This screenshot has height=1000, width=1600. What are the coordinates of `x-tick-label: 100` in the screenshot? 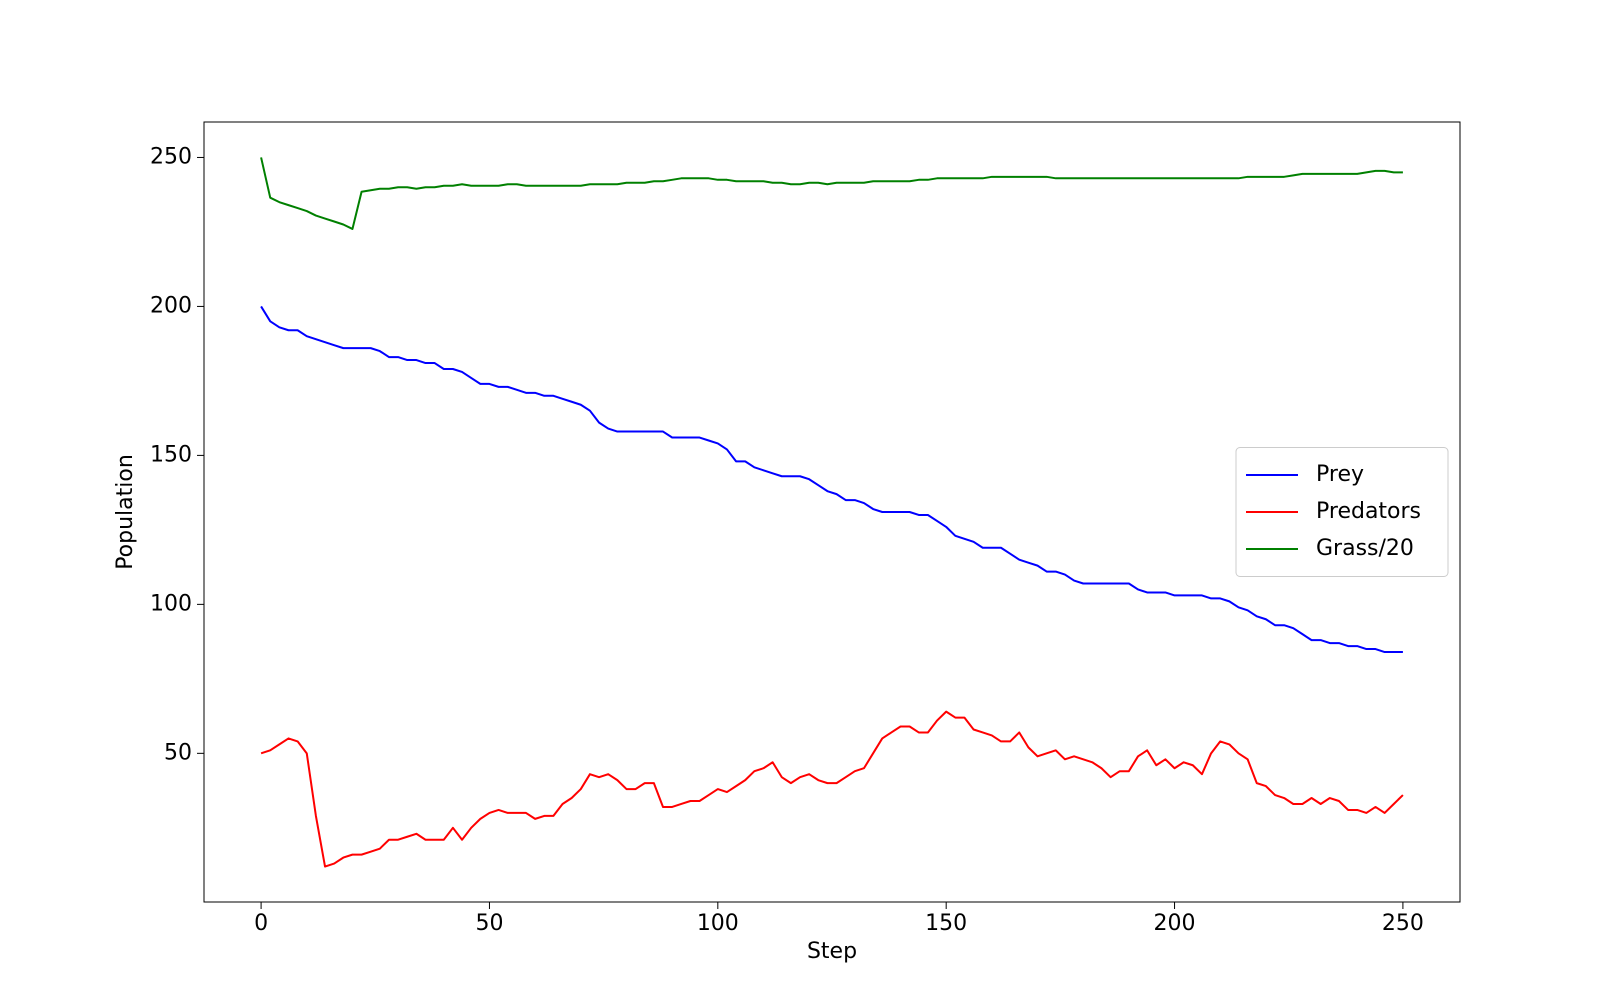 It's located at (718, 923).